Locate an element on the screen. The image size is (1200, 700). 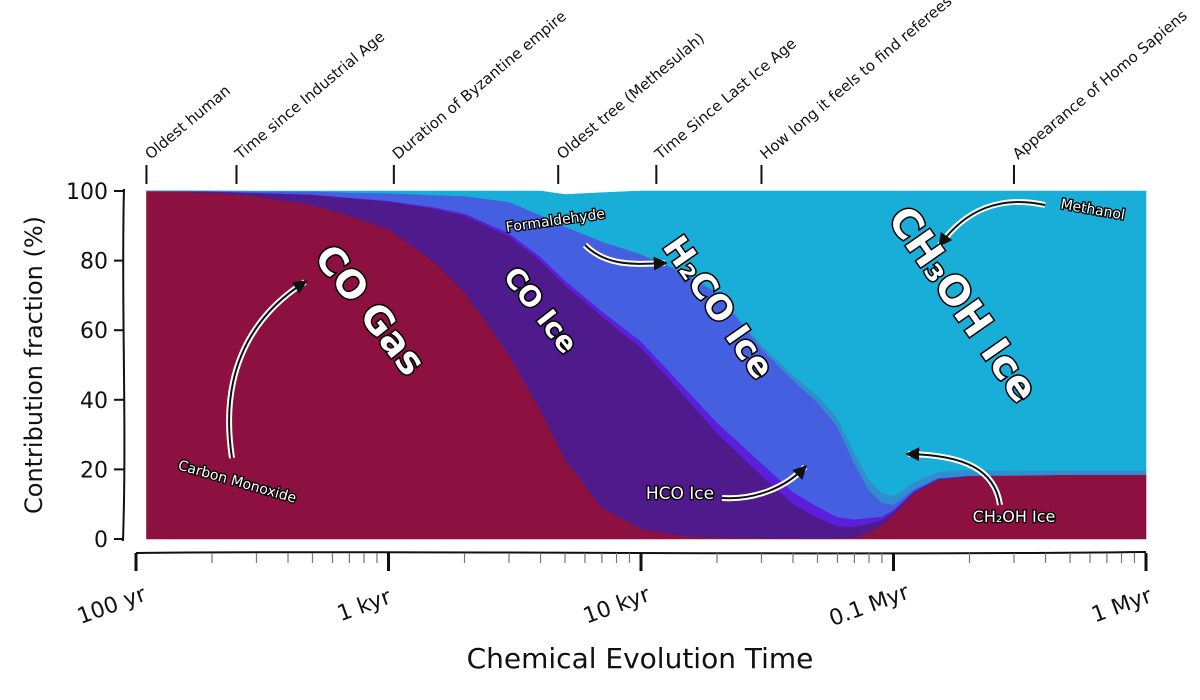
milestone-label-6: How long it feels to find referees is located at coordinates (855, 81).